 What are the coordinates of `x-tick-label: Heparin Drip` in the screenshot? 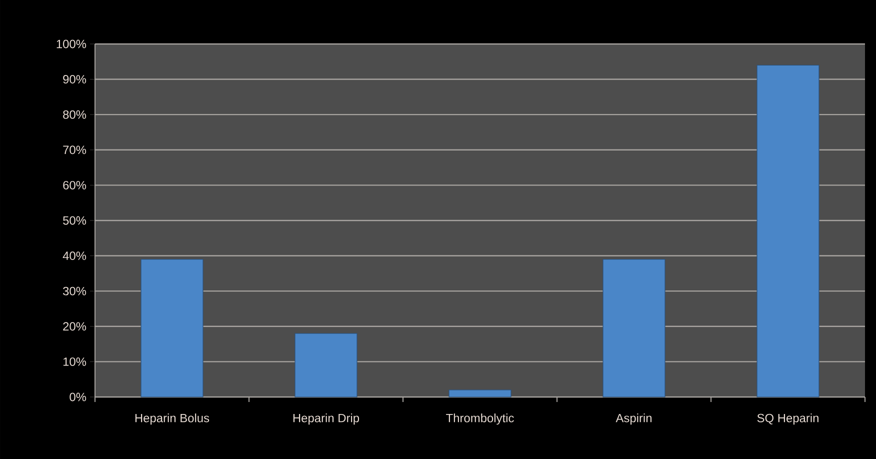 It's located at (326, 419).